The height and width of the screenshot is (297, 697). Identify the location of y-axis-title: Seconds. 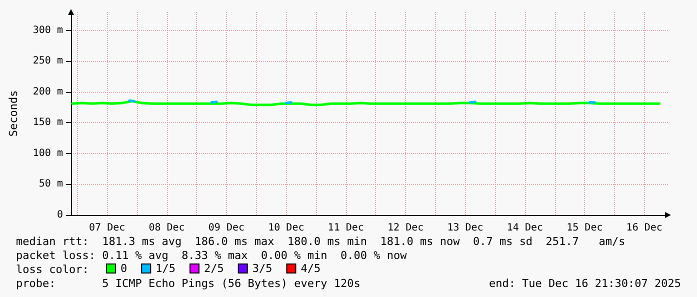
(13, 113).